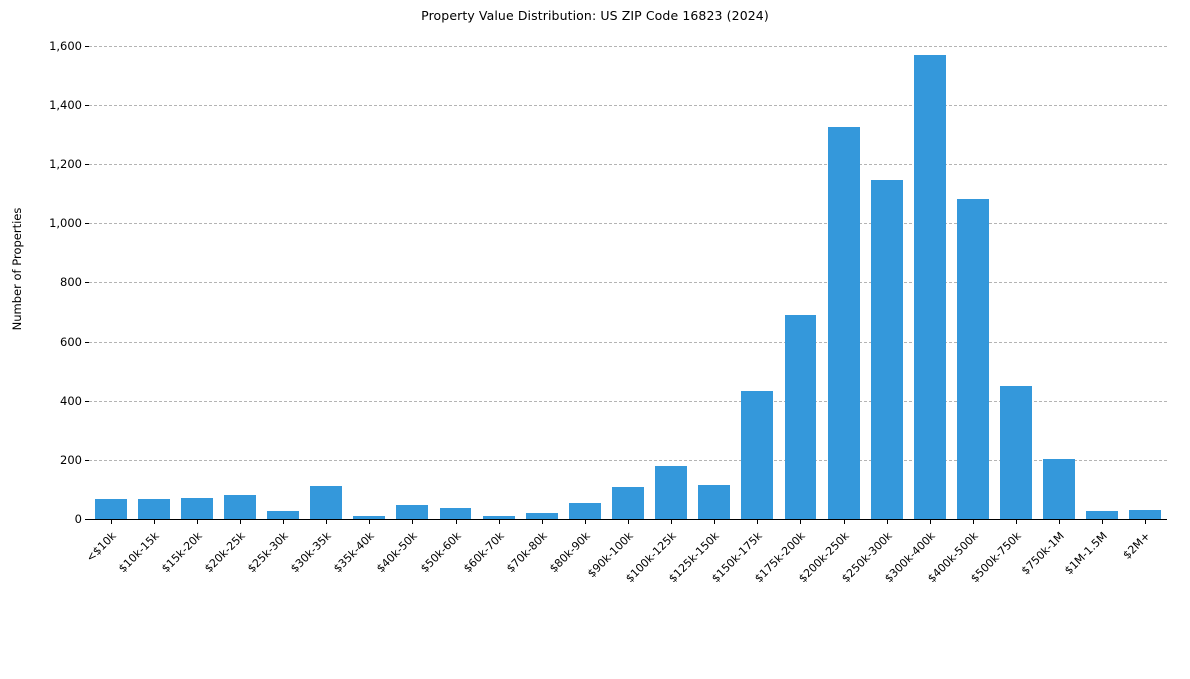  What do you see at coordinates (65, 104) in the screenshot?
I see `y-axis-tick-label: 1,400` at bounding box center [65, 104].